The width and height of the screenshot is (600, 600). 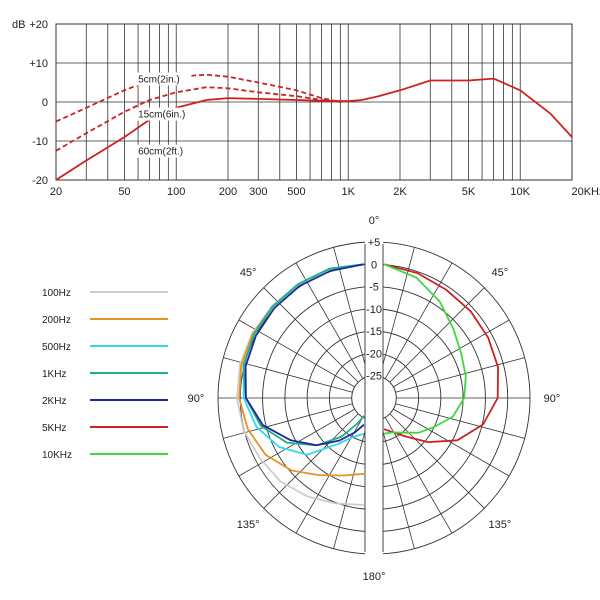 I want to click on x-tick-label: 100, so click(x=176, y=192).